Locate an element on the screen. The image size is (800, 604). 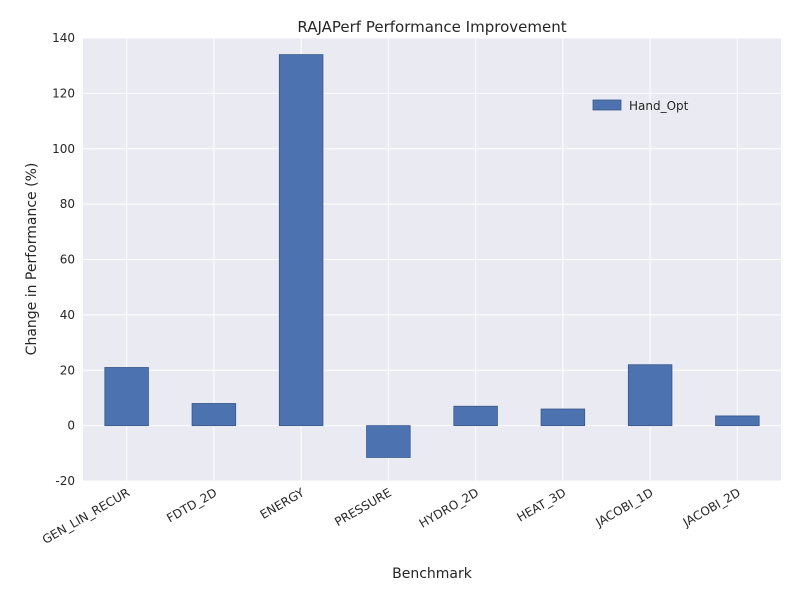
y-tick-label: 100 is located at coordinates (63, 149).